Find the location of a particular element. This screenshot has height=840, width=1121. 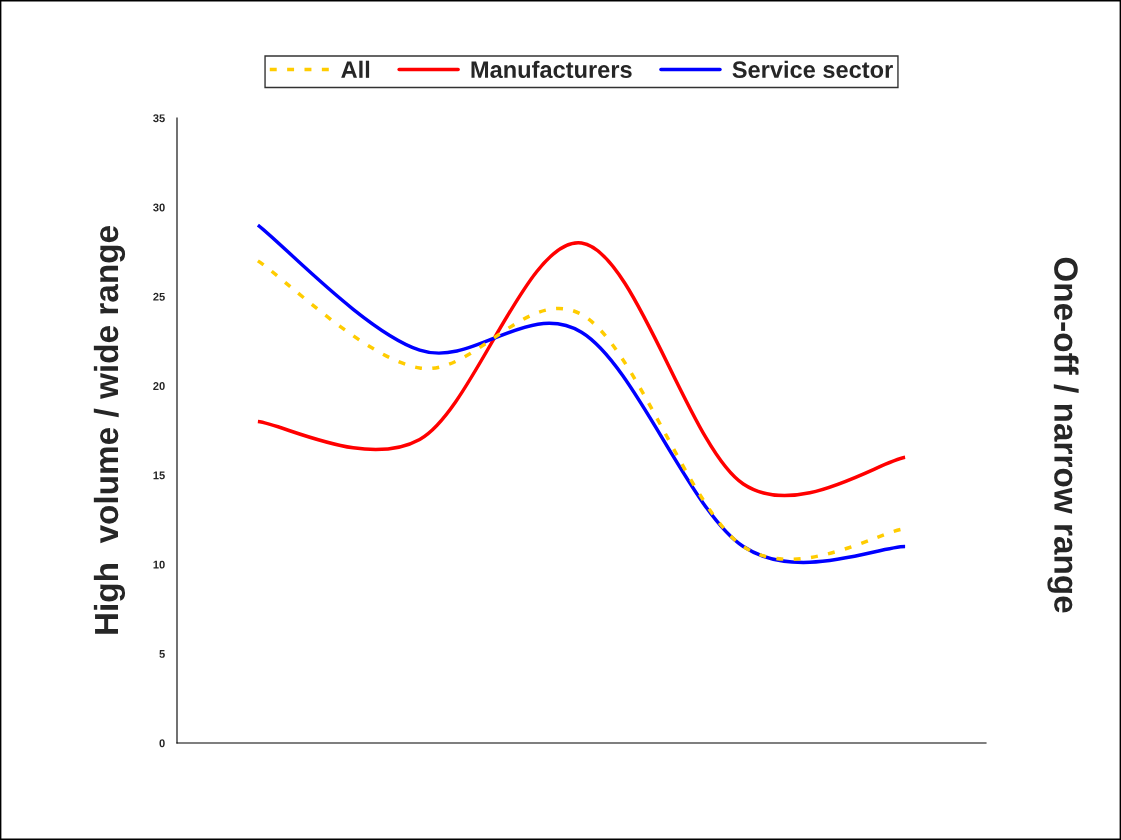

y-tick-label: 30 is located at coordinates (159, 207).